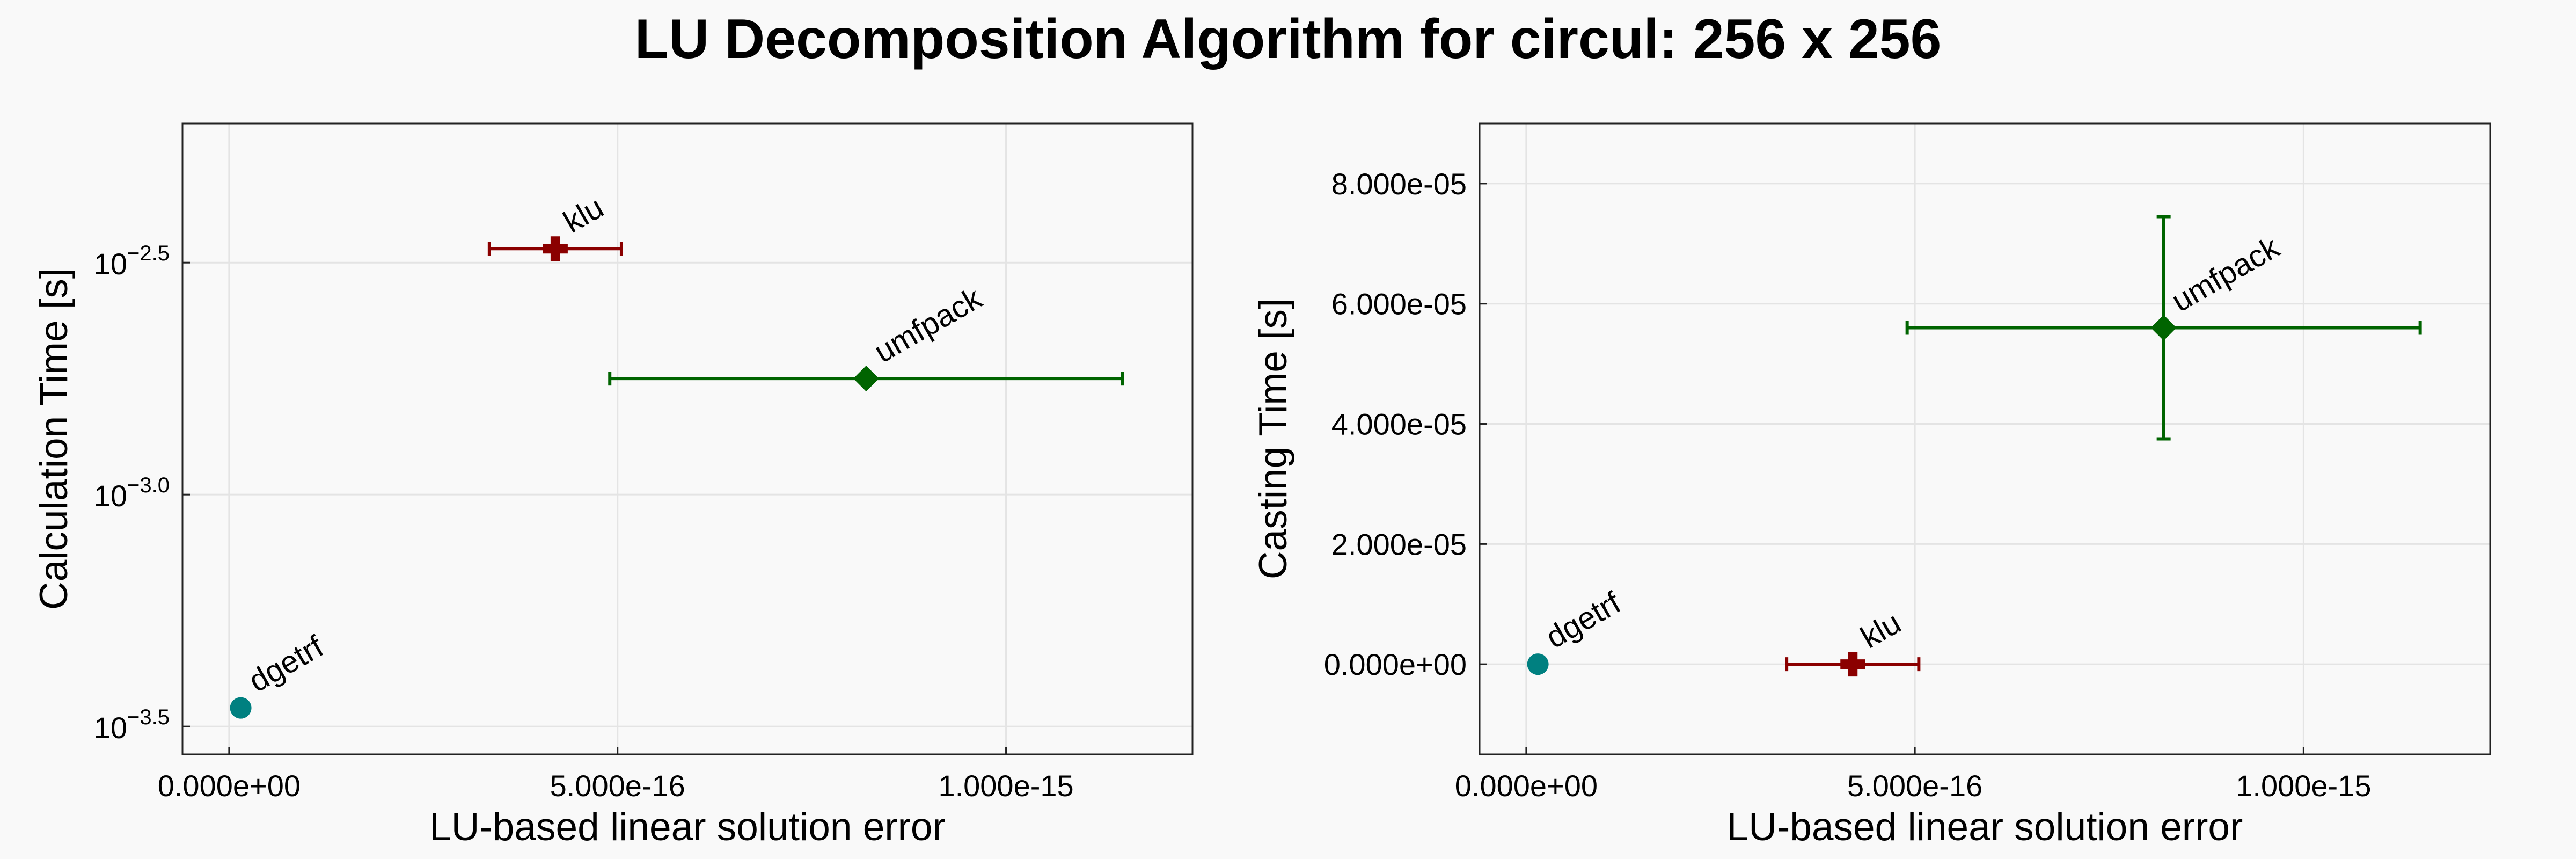 Image resolution: width=2576 pixels, height=859 pixels. Describe the element at coordinates (1395, 664) in the screenshot. I see `y-tick-label: 0.000e+00` at that location.